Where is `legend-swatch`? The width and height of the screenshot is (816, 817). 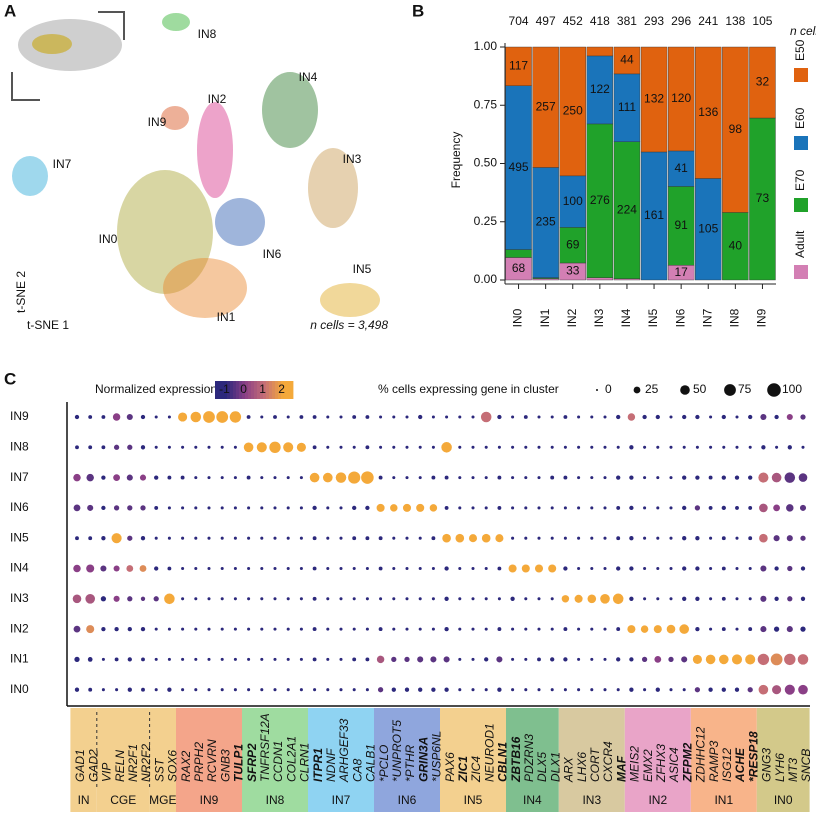
legend-swatch is located at coordinates (801, 75).